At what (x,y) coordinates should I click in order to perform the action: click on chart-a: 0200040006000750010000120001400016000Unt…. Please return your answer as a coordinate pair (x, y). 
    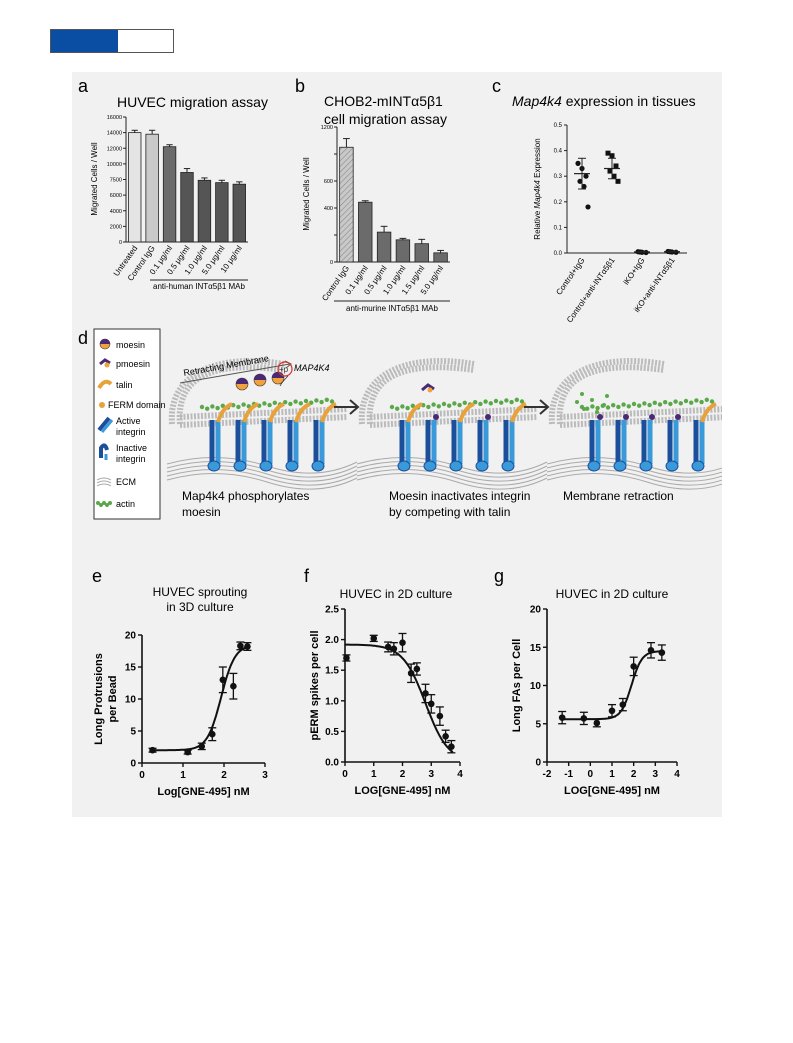
    Looking at the image, I should click on (169, 203).